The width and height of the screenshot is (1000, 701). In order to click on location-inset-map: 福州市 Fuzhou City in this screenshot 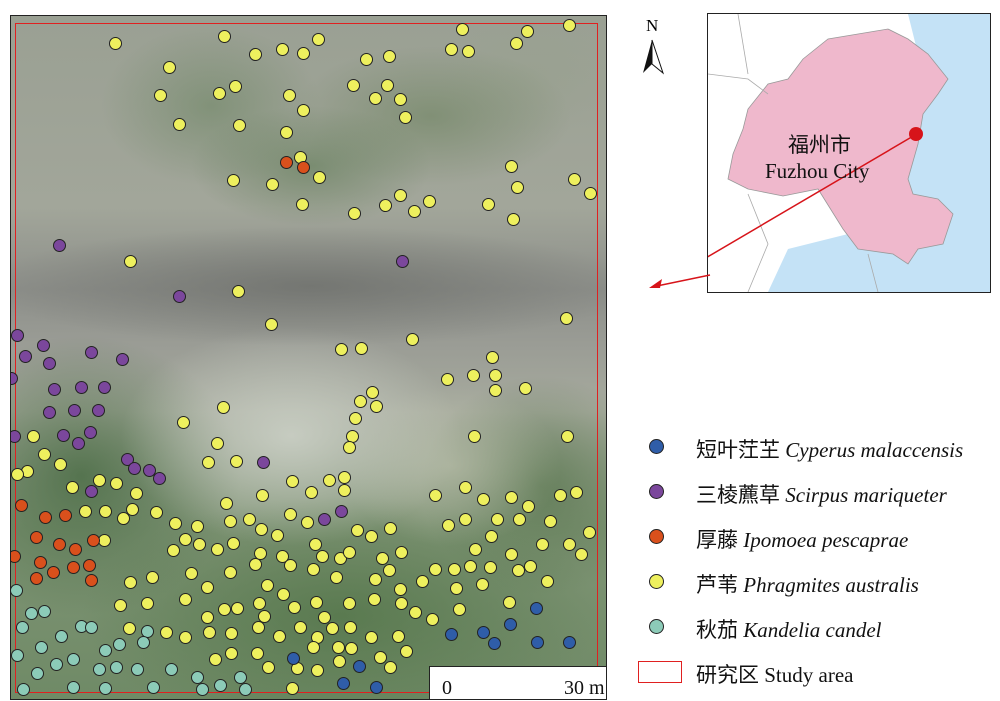, I will do `click(849, 153)`.